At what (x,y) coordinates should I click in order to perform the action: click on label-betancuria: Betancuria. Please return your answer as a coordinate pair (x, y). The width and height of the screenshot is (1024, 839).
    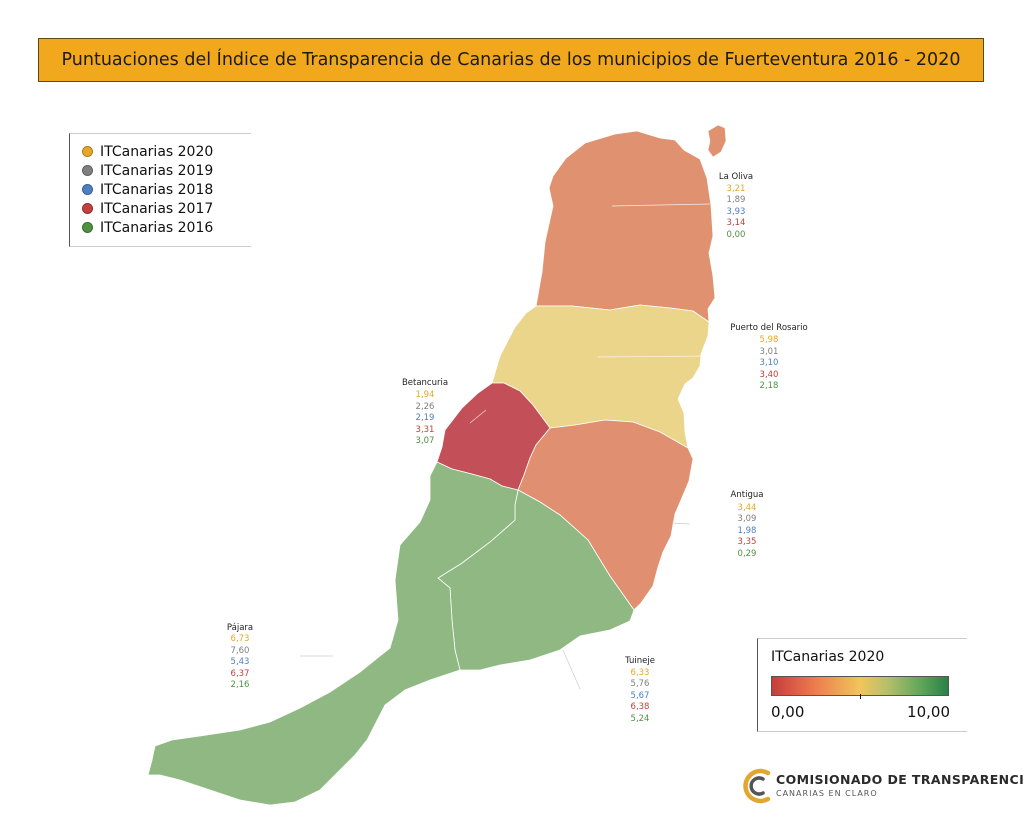
    Looking at the image, I should click on (425, 383).